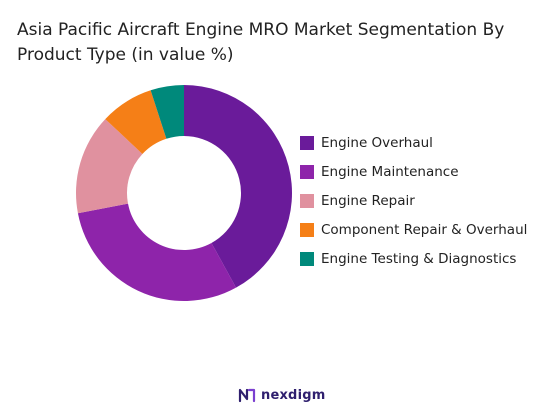 The image size is (552, 409). I want to click on legend-item-engine-maintenance: Engine Maintenance, so click(425, 171).